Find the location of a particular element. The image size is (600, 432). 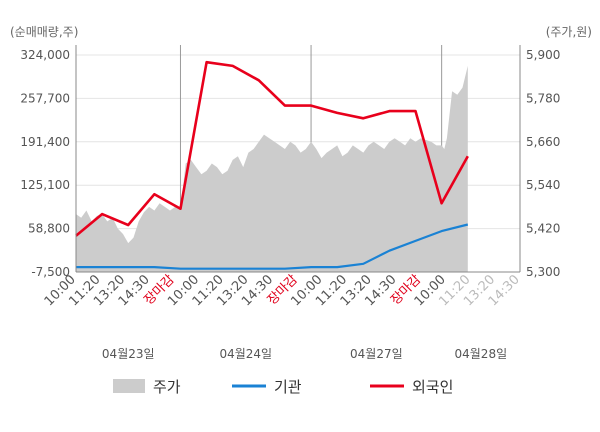

left-tick-labels: 324,000 257,700 191,400 125,100 58,800 -7,500 is located at coordinates (45, 163).